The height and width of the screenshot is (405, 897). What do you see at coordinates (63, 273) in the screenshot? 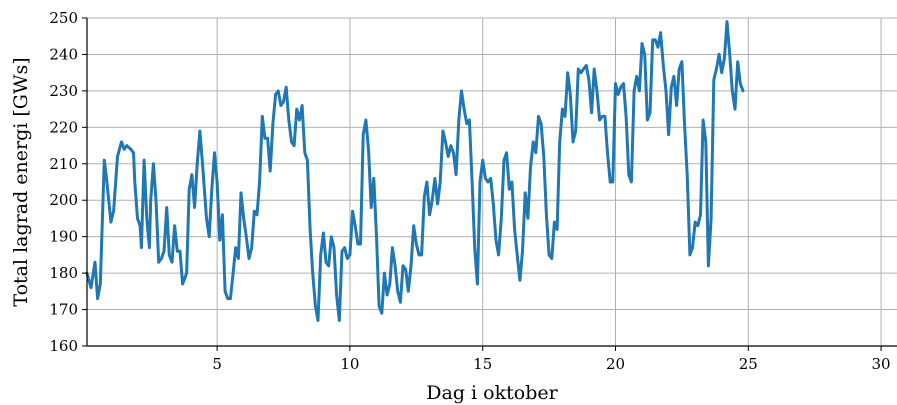
I see `y-tick-label: 180` at bounding box center [63, 273].